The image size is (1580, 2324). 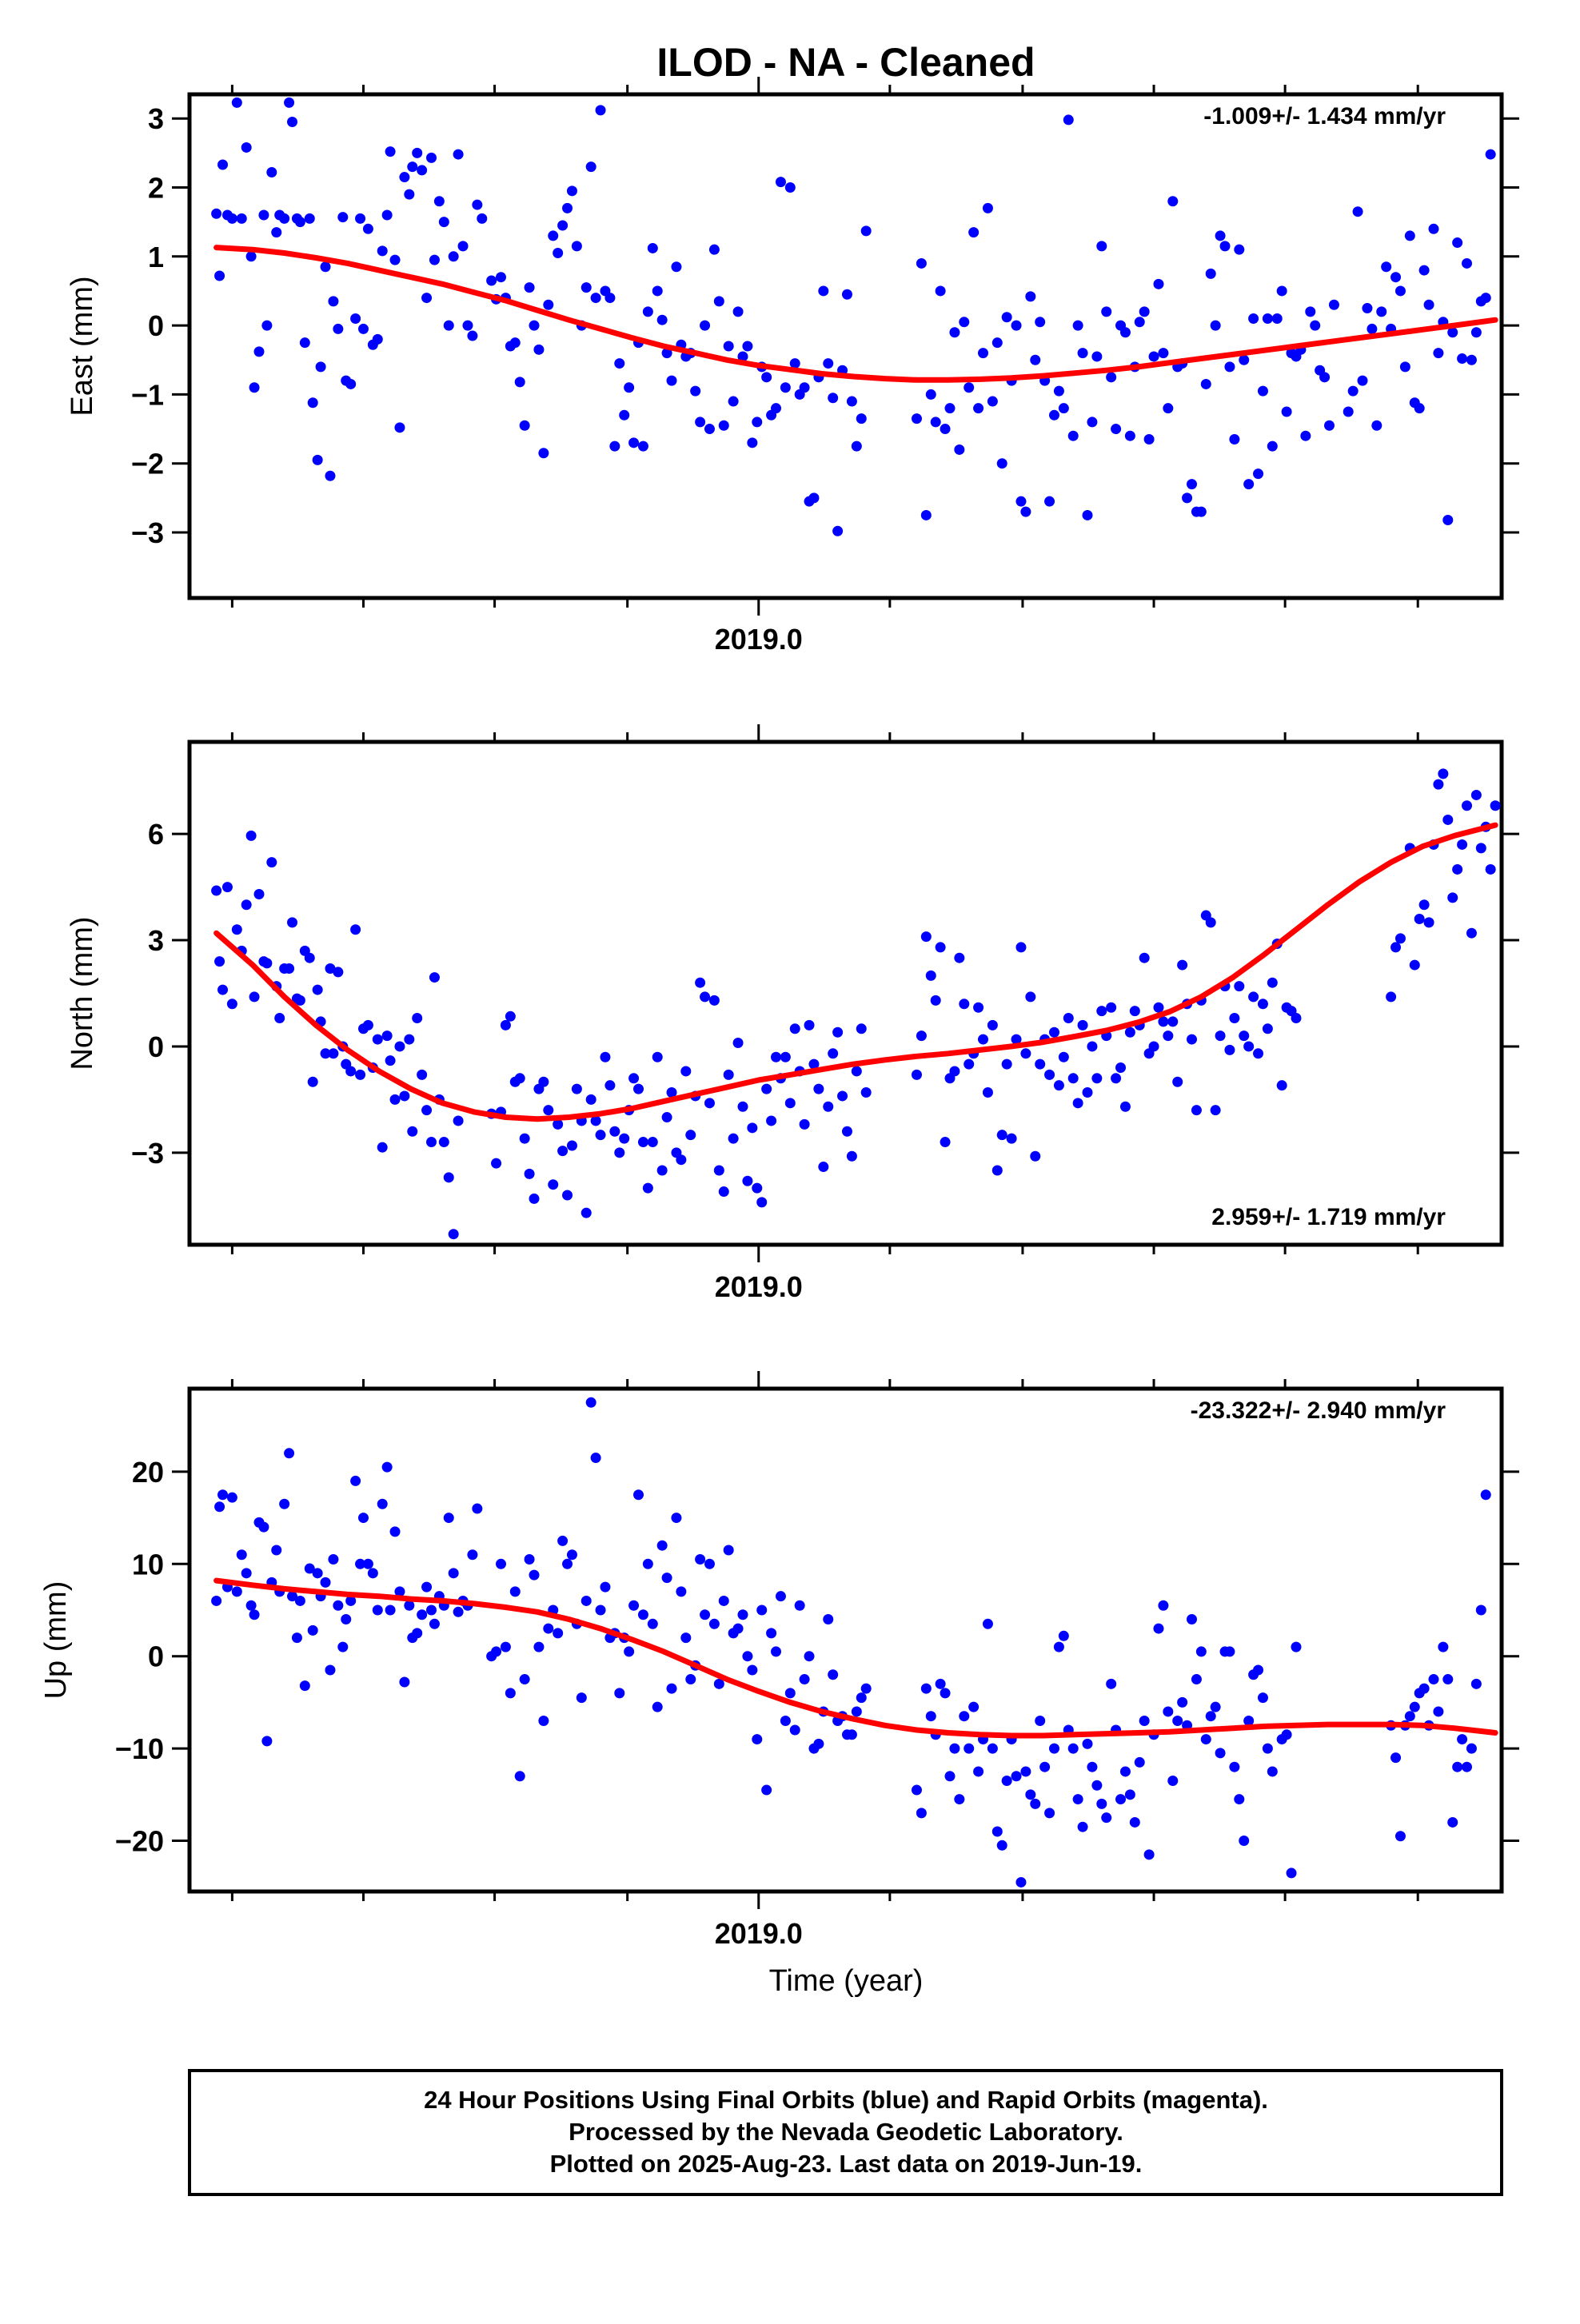 I want to click on north-fit-line, so click(x=856, y=972).